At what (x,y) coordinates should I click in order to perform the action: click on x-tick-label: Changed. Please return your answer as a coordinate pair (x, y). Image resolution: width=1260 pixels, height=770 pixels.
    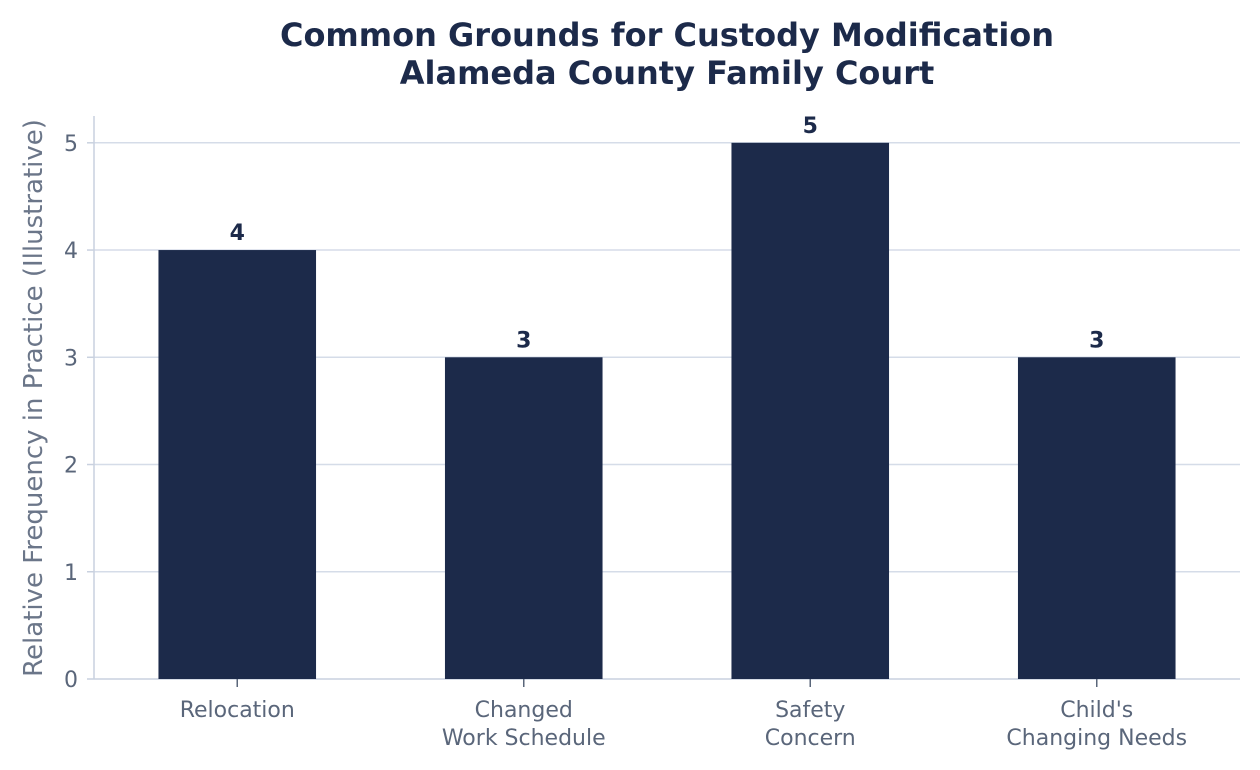
    Looking at the image, I should click on (524, 710).